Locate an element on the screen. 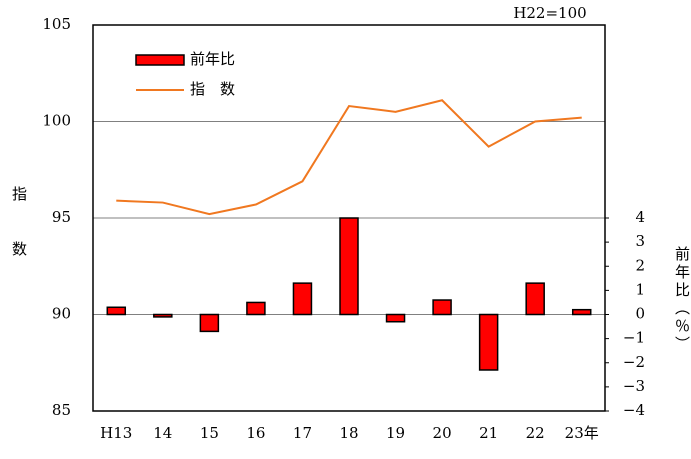 This screenshot has height=459, width=691. x-tick-label: H13 is located at coordinates (116, 433).